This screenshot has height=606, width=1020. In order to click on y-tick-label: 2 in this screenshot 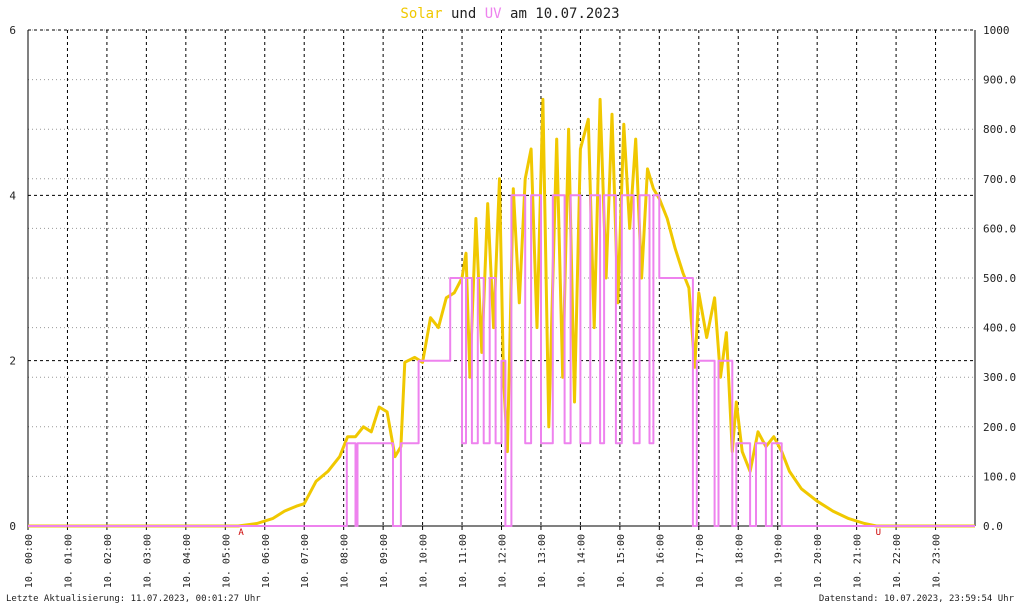, I will do `click(12, 361)`.